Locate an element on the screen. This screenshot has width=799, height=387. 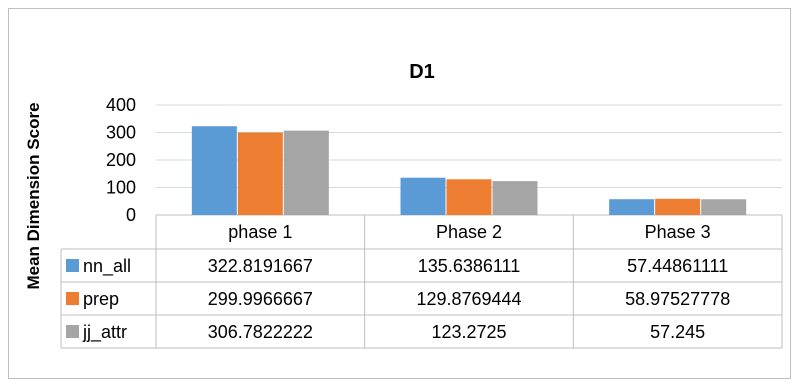
data-label: 58.97527778 is located at coordinates (677, 299).